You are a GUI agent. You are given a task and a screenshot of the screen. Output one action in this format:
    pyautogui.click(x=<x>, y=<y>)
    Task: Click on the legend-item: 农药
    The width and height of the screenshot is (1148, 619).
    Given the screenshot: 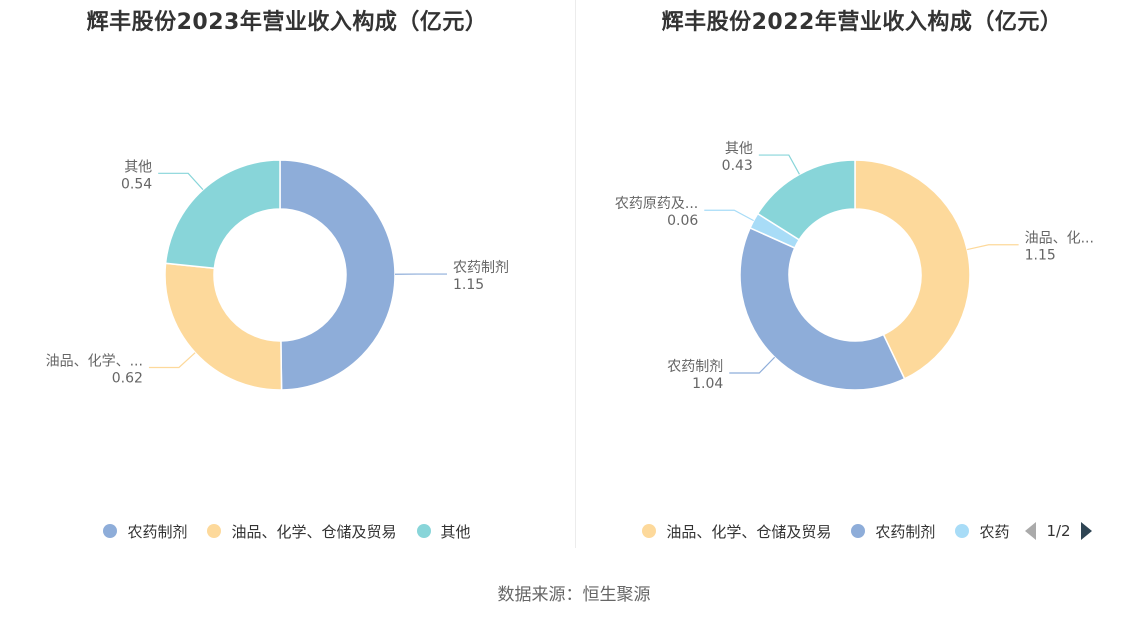 What is the action you would take?
    pyautogui.click(x=982, y=531)
    